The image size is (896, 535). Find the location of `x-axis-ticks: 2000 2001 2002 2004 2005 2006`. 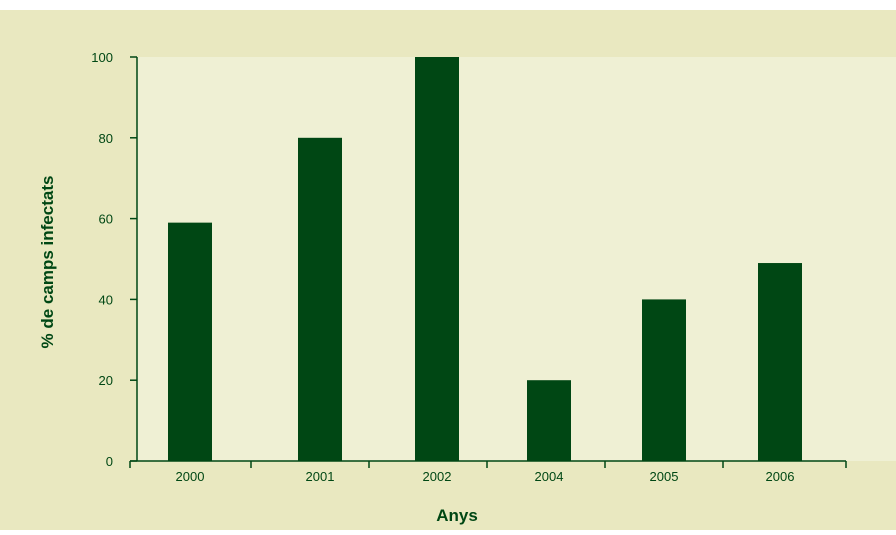

x-axis-ticks: 2000 2001 2002 2004 2005 2006 is located at coordinates (488, 472).